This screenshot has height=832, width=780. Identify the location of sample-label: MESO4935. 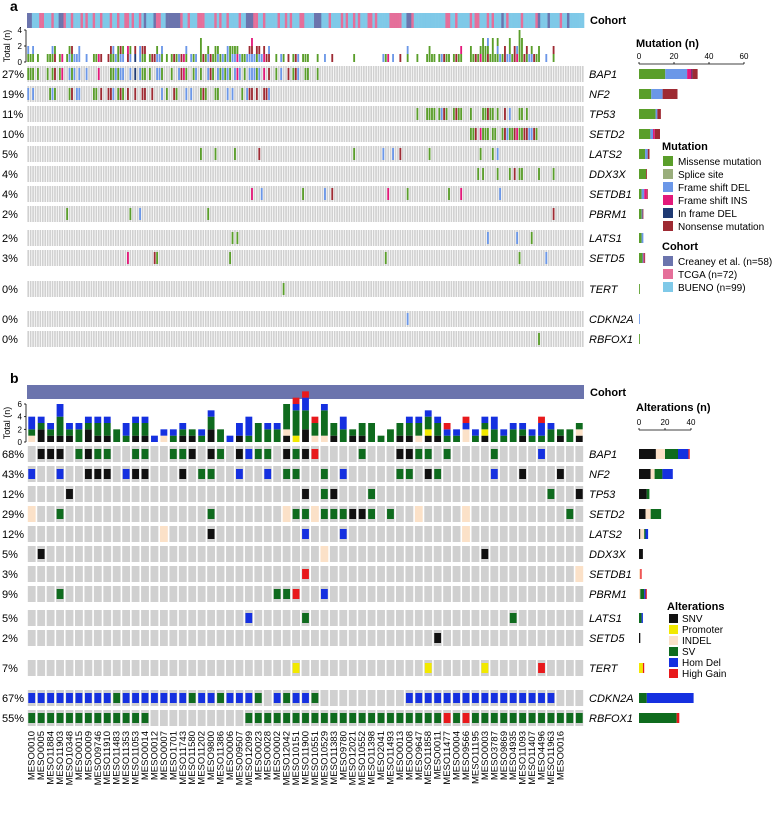
(513, 755).